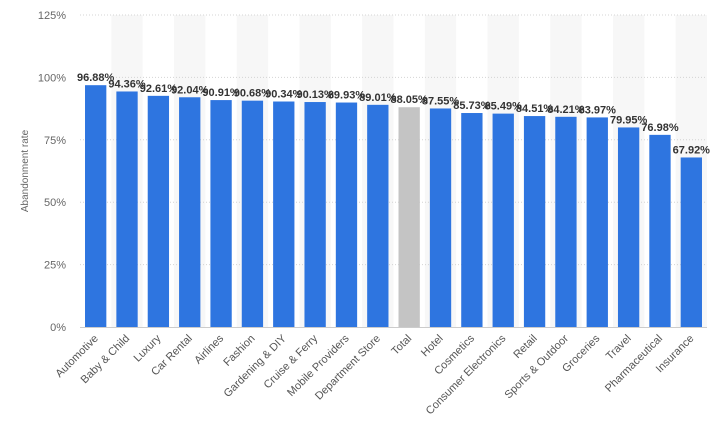  I want to click on x-category-label: Retail, so click(525, 347).